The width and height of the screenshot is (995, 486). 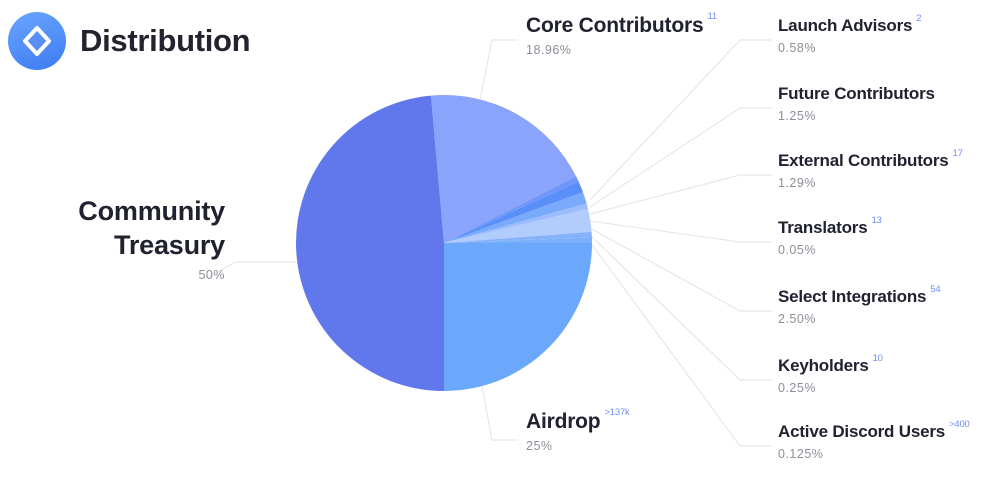 What do you see at coordinates (797, 183) in the screenshot?
I see `pct-external: 1.29%` at bounding box center [797, 183].